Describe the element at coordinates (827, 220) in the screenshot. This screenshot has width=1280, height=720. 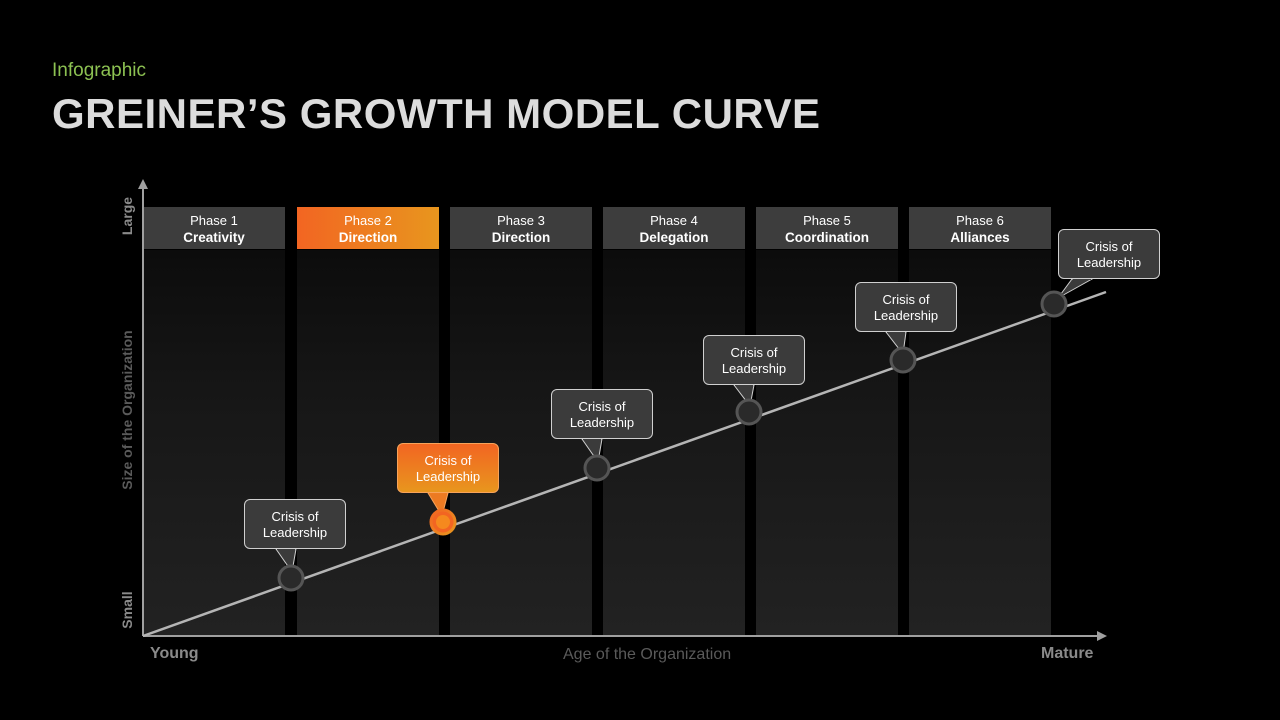
I see `phase-number: Phase 5` at that location.